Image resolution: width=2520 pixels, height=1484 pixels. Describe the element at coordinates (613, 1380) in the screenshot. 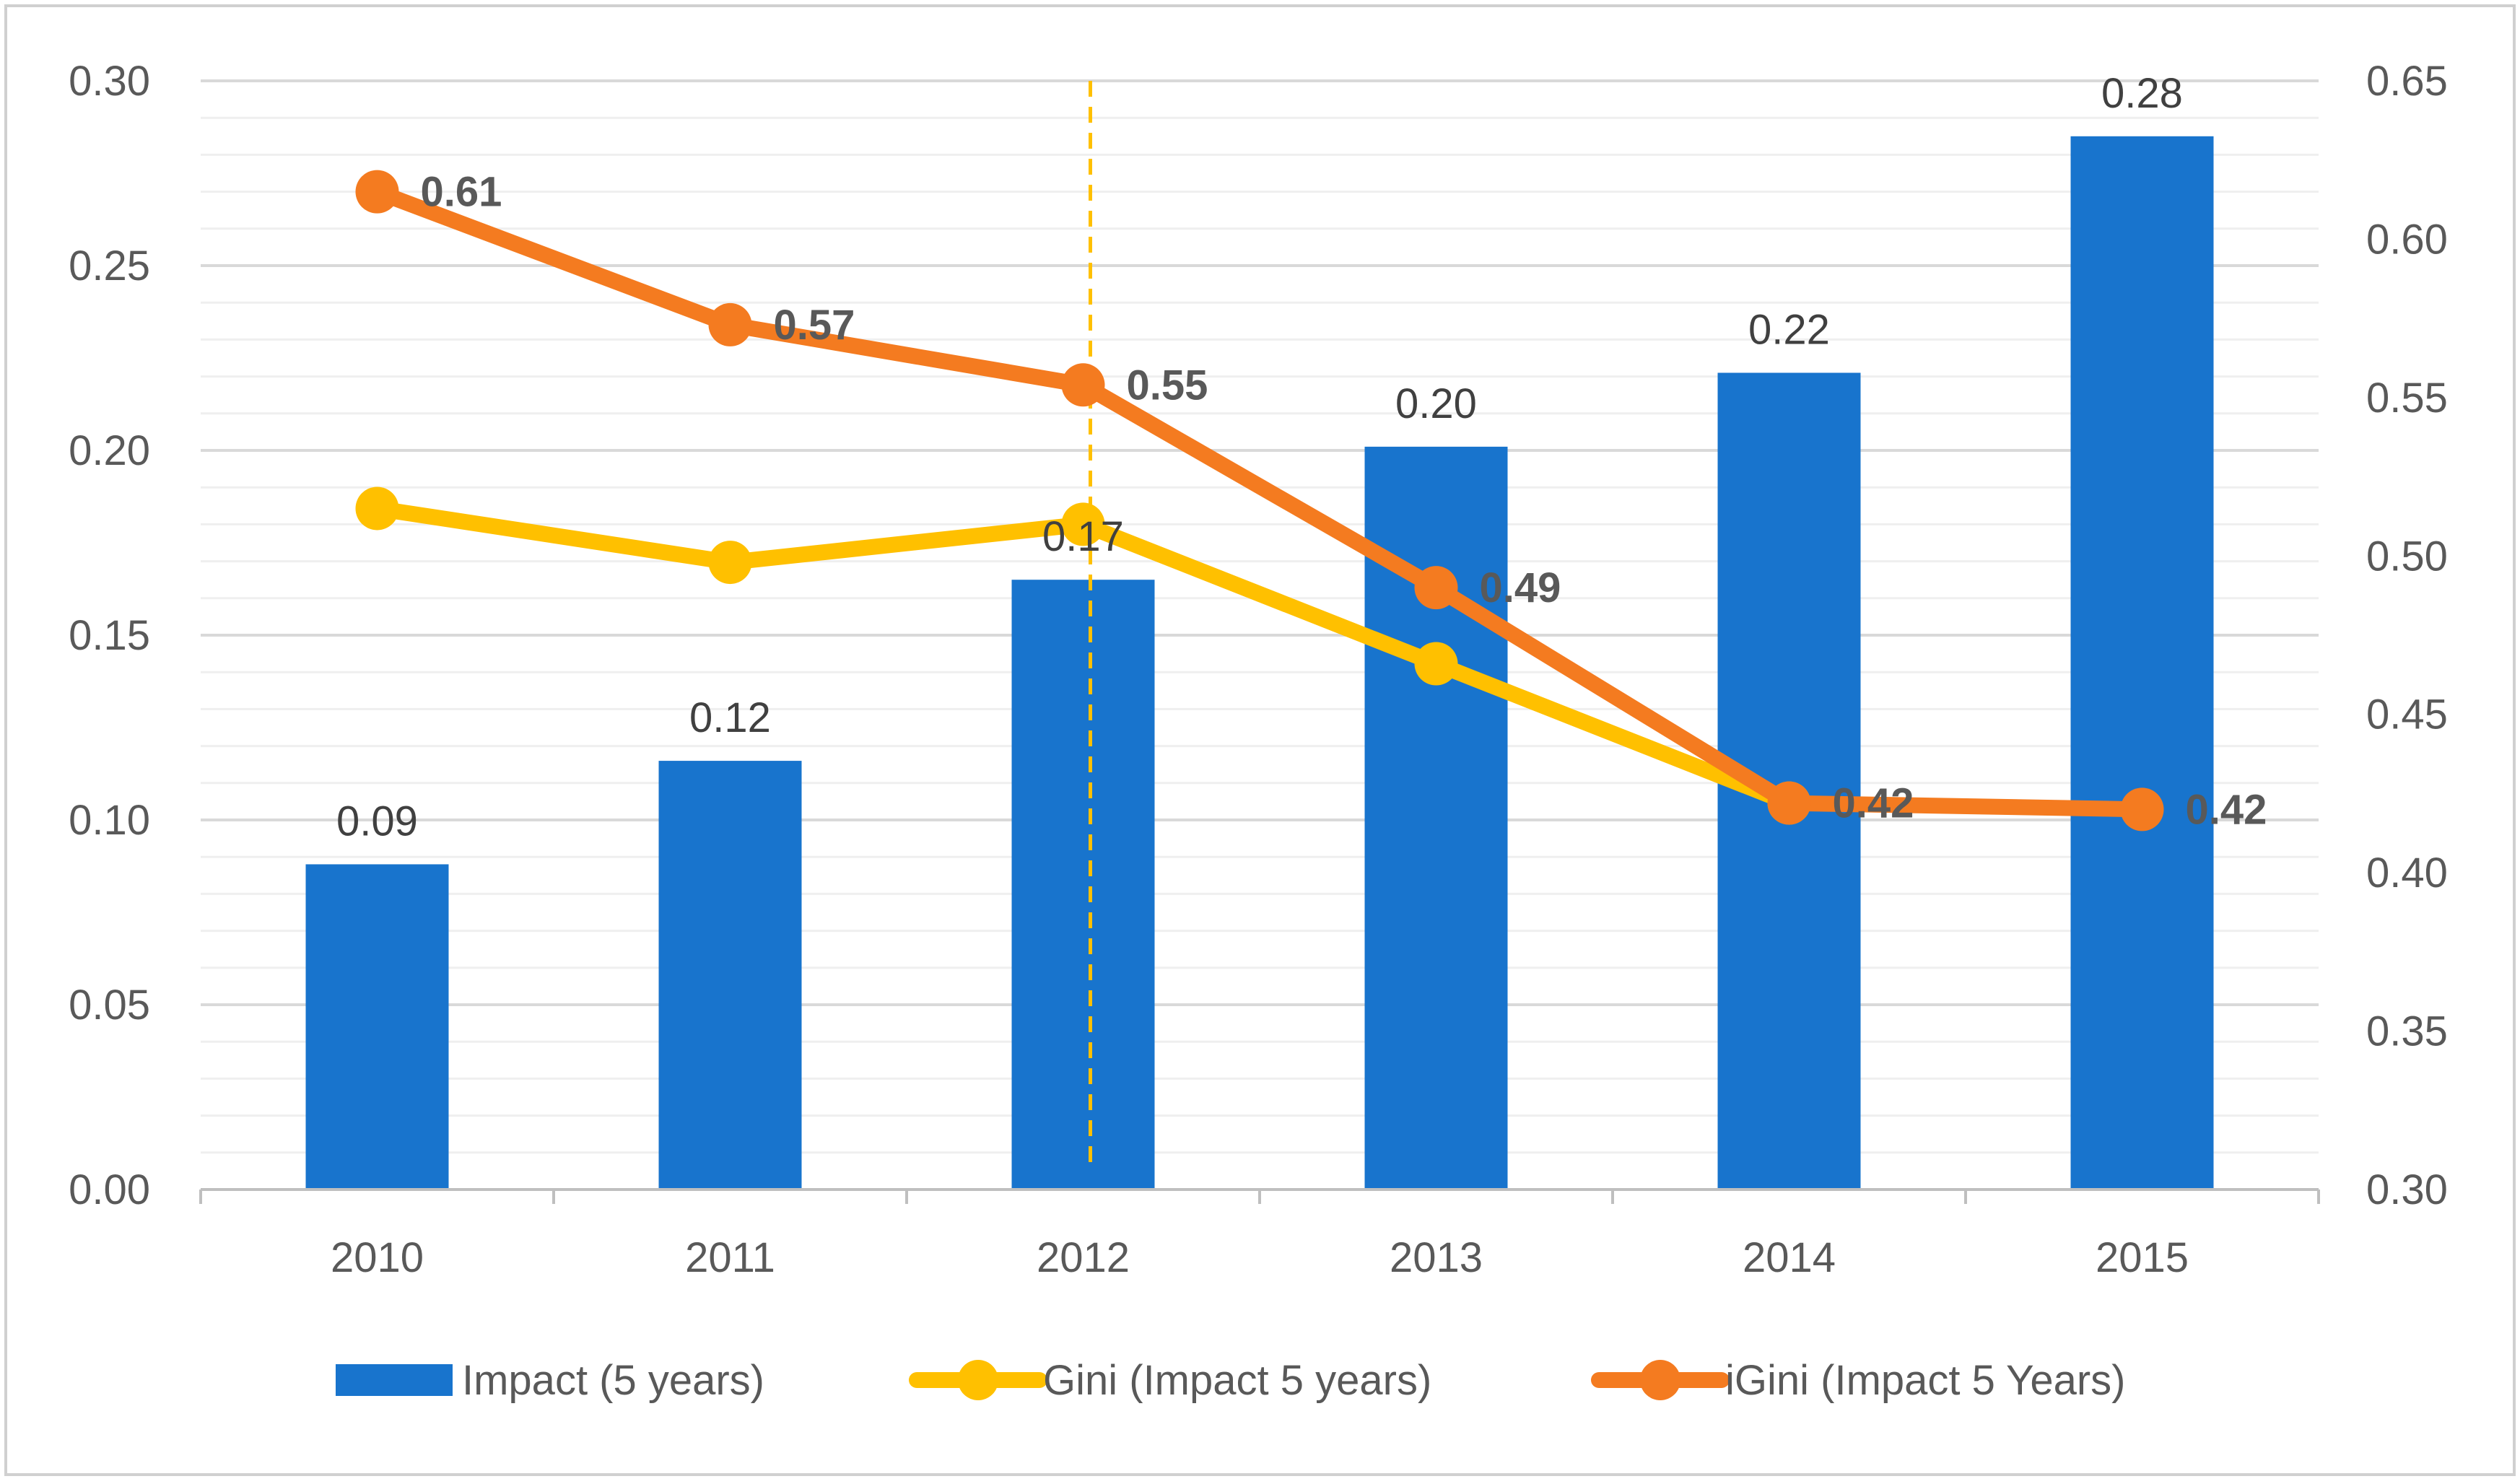

I see `legend-label-impact: Impact (5 years)` at that location.